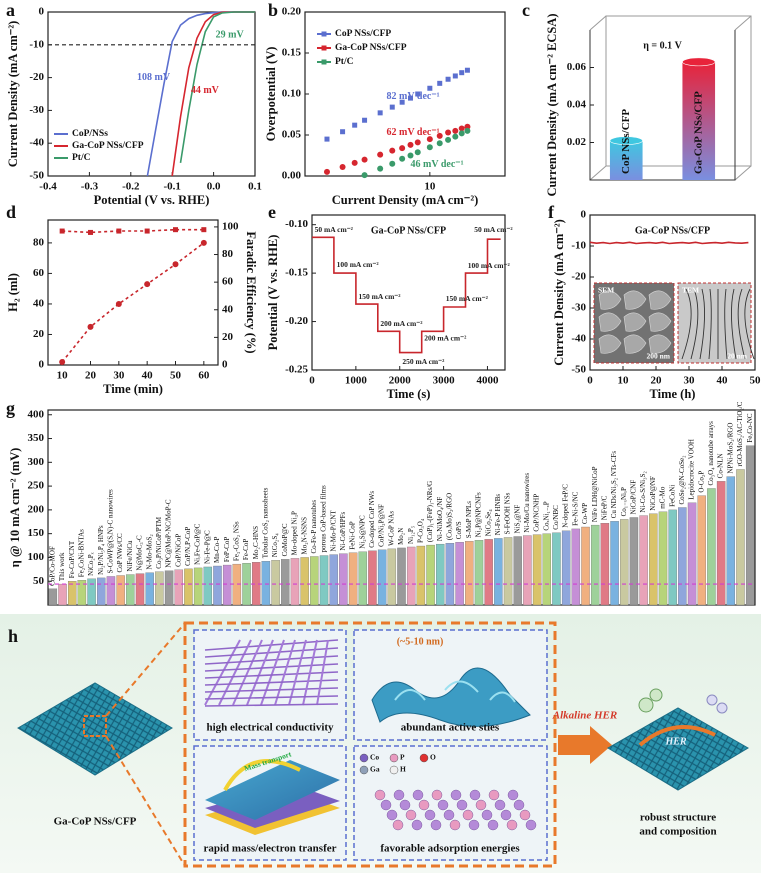 The width and height of the screenshot is (761, 873). I want to click on y-tick-label: 0.20, so click(292, 12).